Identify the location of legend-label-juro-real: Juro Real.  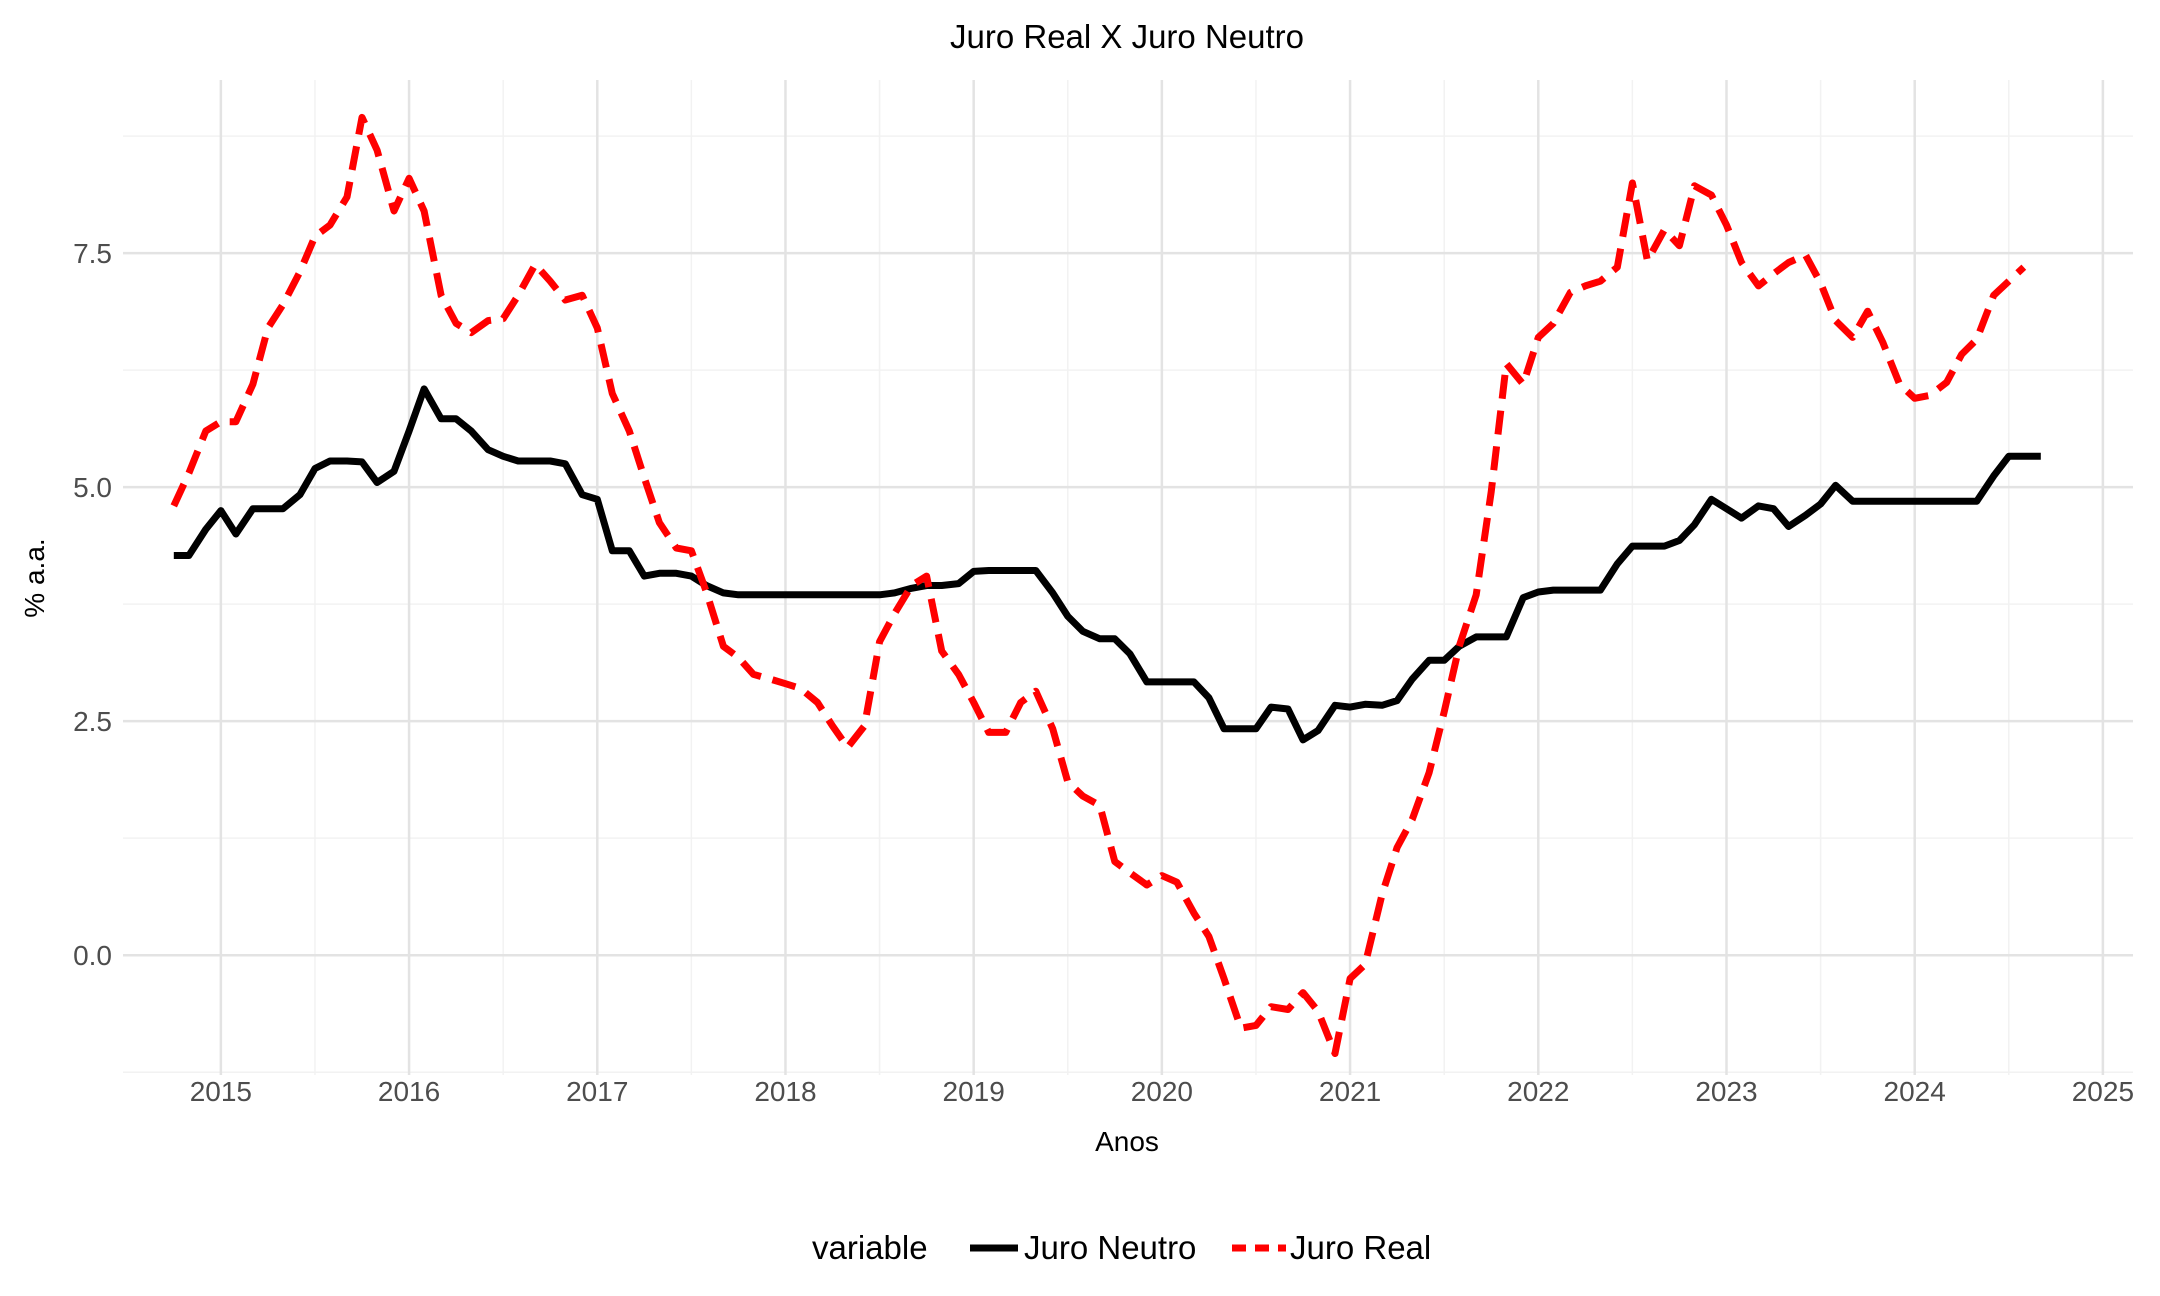
(1360, 1247).